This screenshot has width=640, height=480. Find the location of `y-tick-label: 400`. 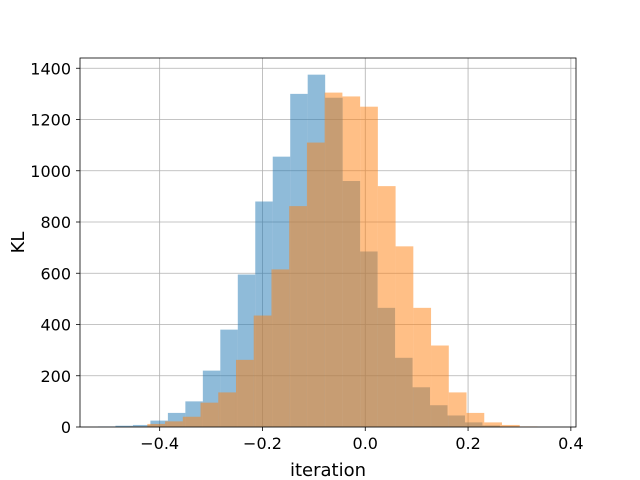

y-tick-label: 400 is located at coordinates (55, 325).